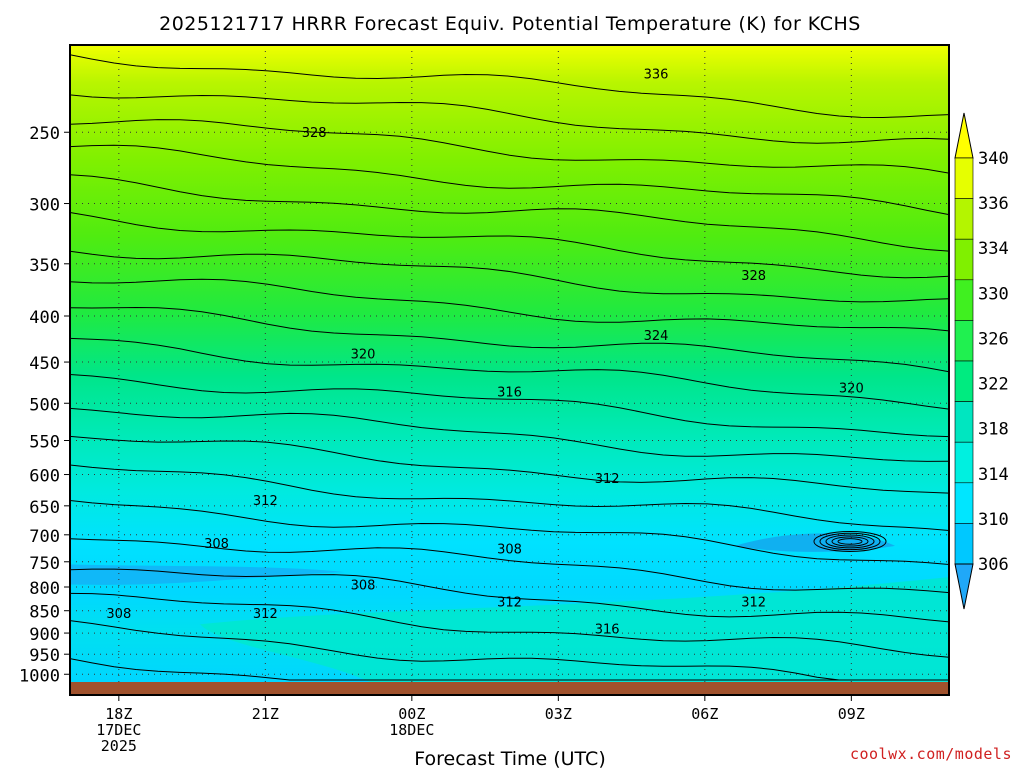 The image size is (1024, 768). What do you see at coordinates (558, 714) in the screenshot?
I see `x-tick-label: 03Z` at bounding box center [558, 714].